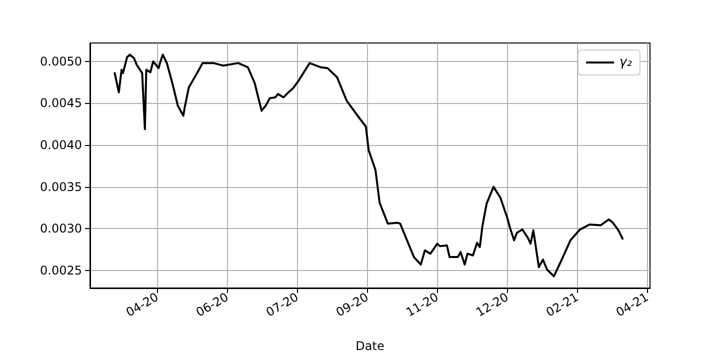  Describe the element at coordinates (61, 270) in the screenshot. I see `y-tick-label: 0.0025` at that location.